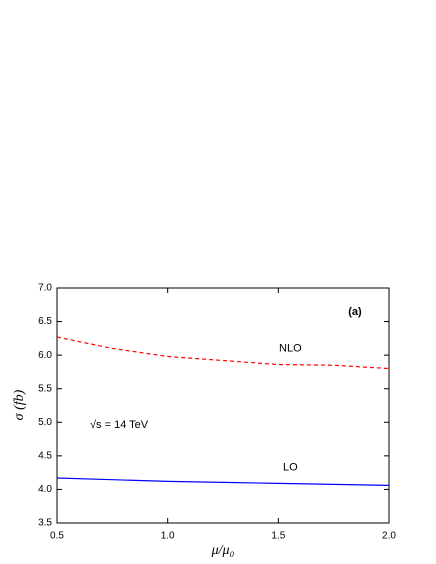 The width and height of the screenshot is (436, 564). I want to click on panel-label: (a), so click(355, 312).